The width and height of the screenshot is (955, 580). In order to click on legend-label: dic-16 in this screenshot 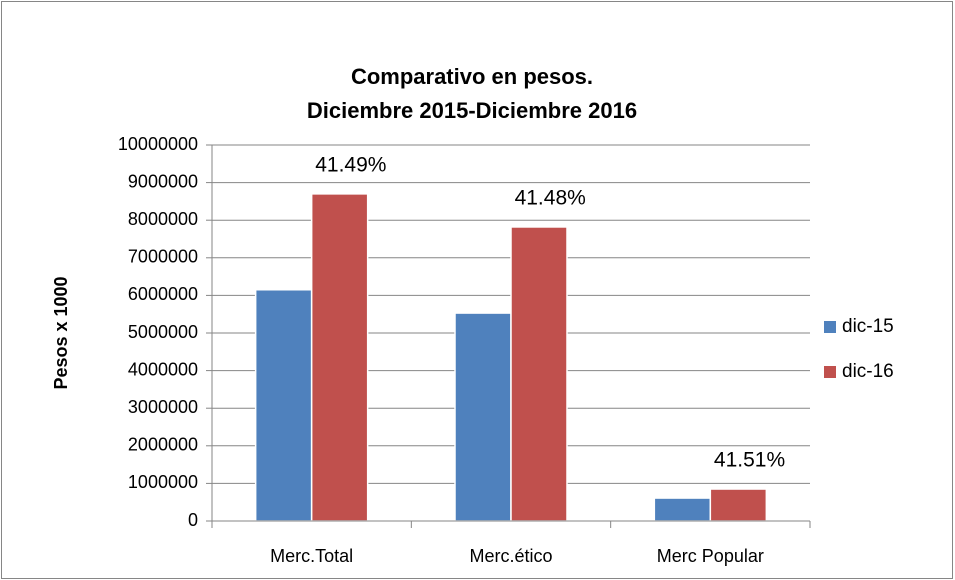, I will do `click(868, 371)`.